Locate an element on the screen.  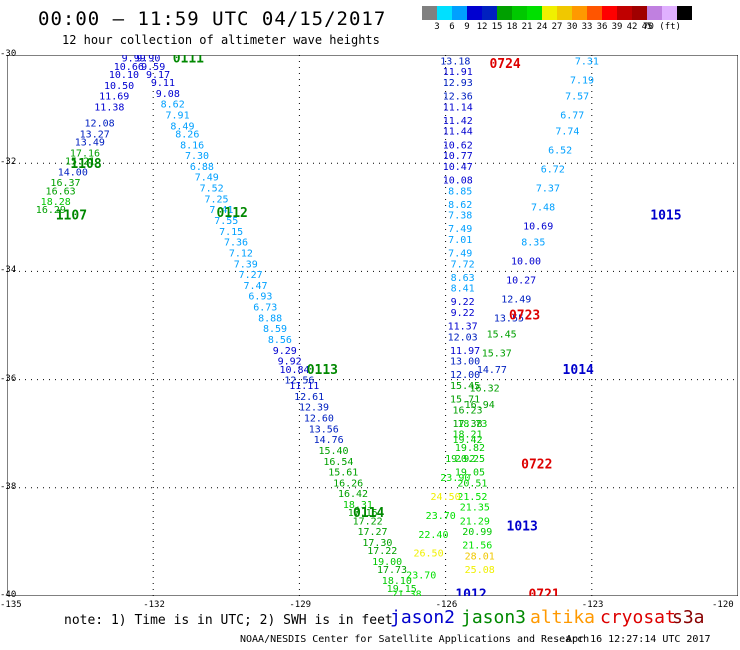
pass-time-label: 0723 is located at coordinates (524, 316).